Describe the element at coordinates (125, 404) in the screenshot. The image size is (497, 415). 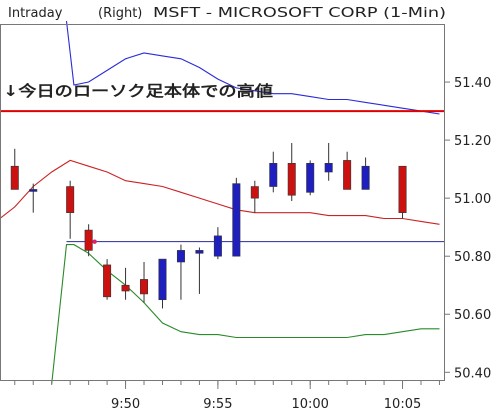
I see `x-tick-label: 9:50` at that location.